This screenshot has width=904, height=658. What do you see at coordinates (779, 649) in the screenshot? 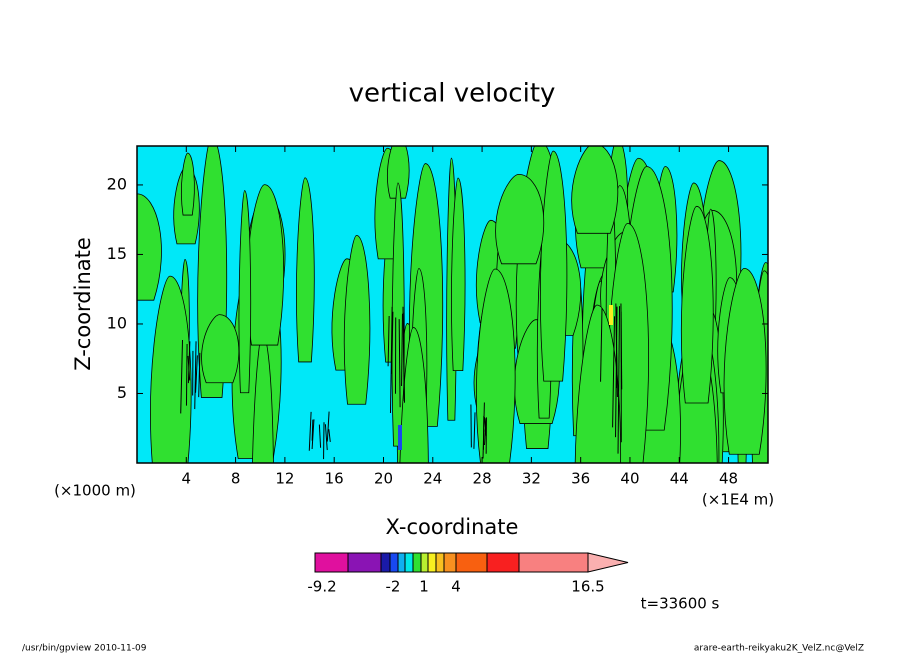
I see `footer-right: arare-earth-reikyaku2K_VelZ.nc@VelZ` at bounding box center [779, 649].